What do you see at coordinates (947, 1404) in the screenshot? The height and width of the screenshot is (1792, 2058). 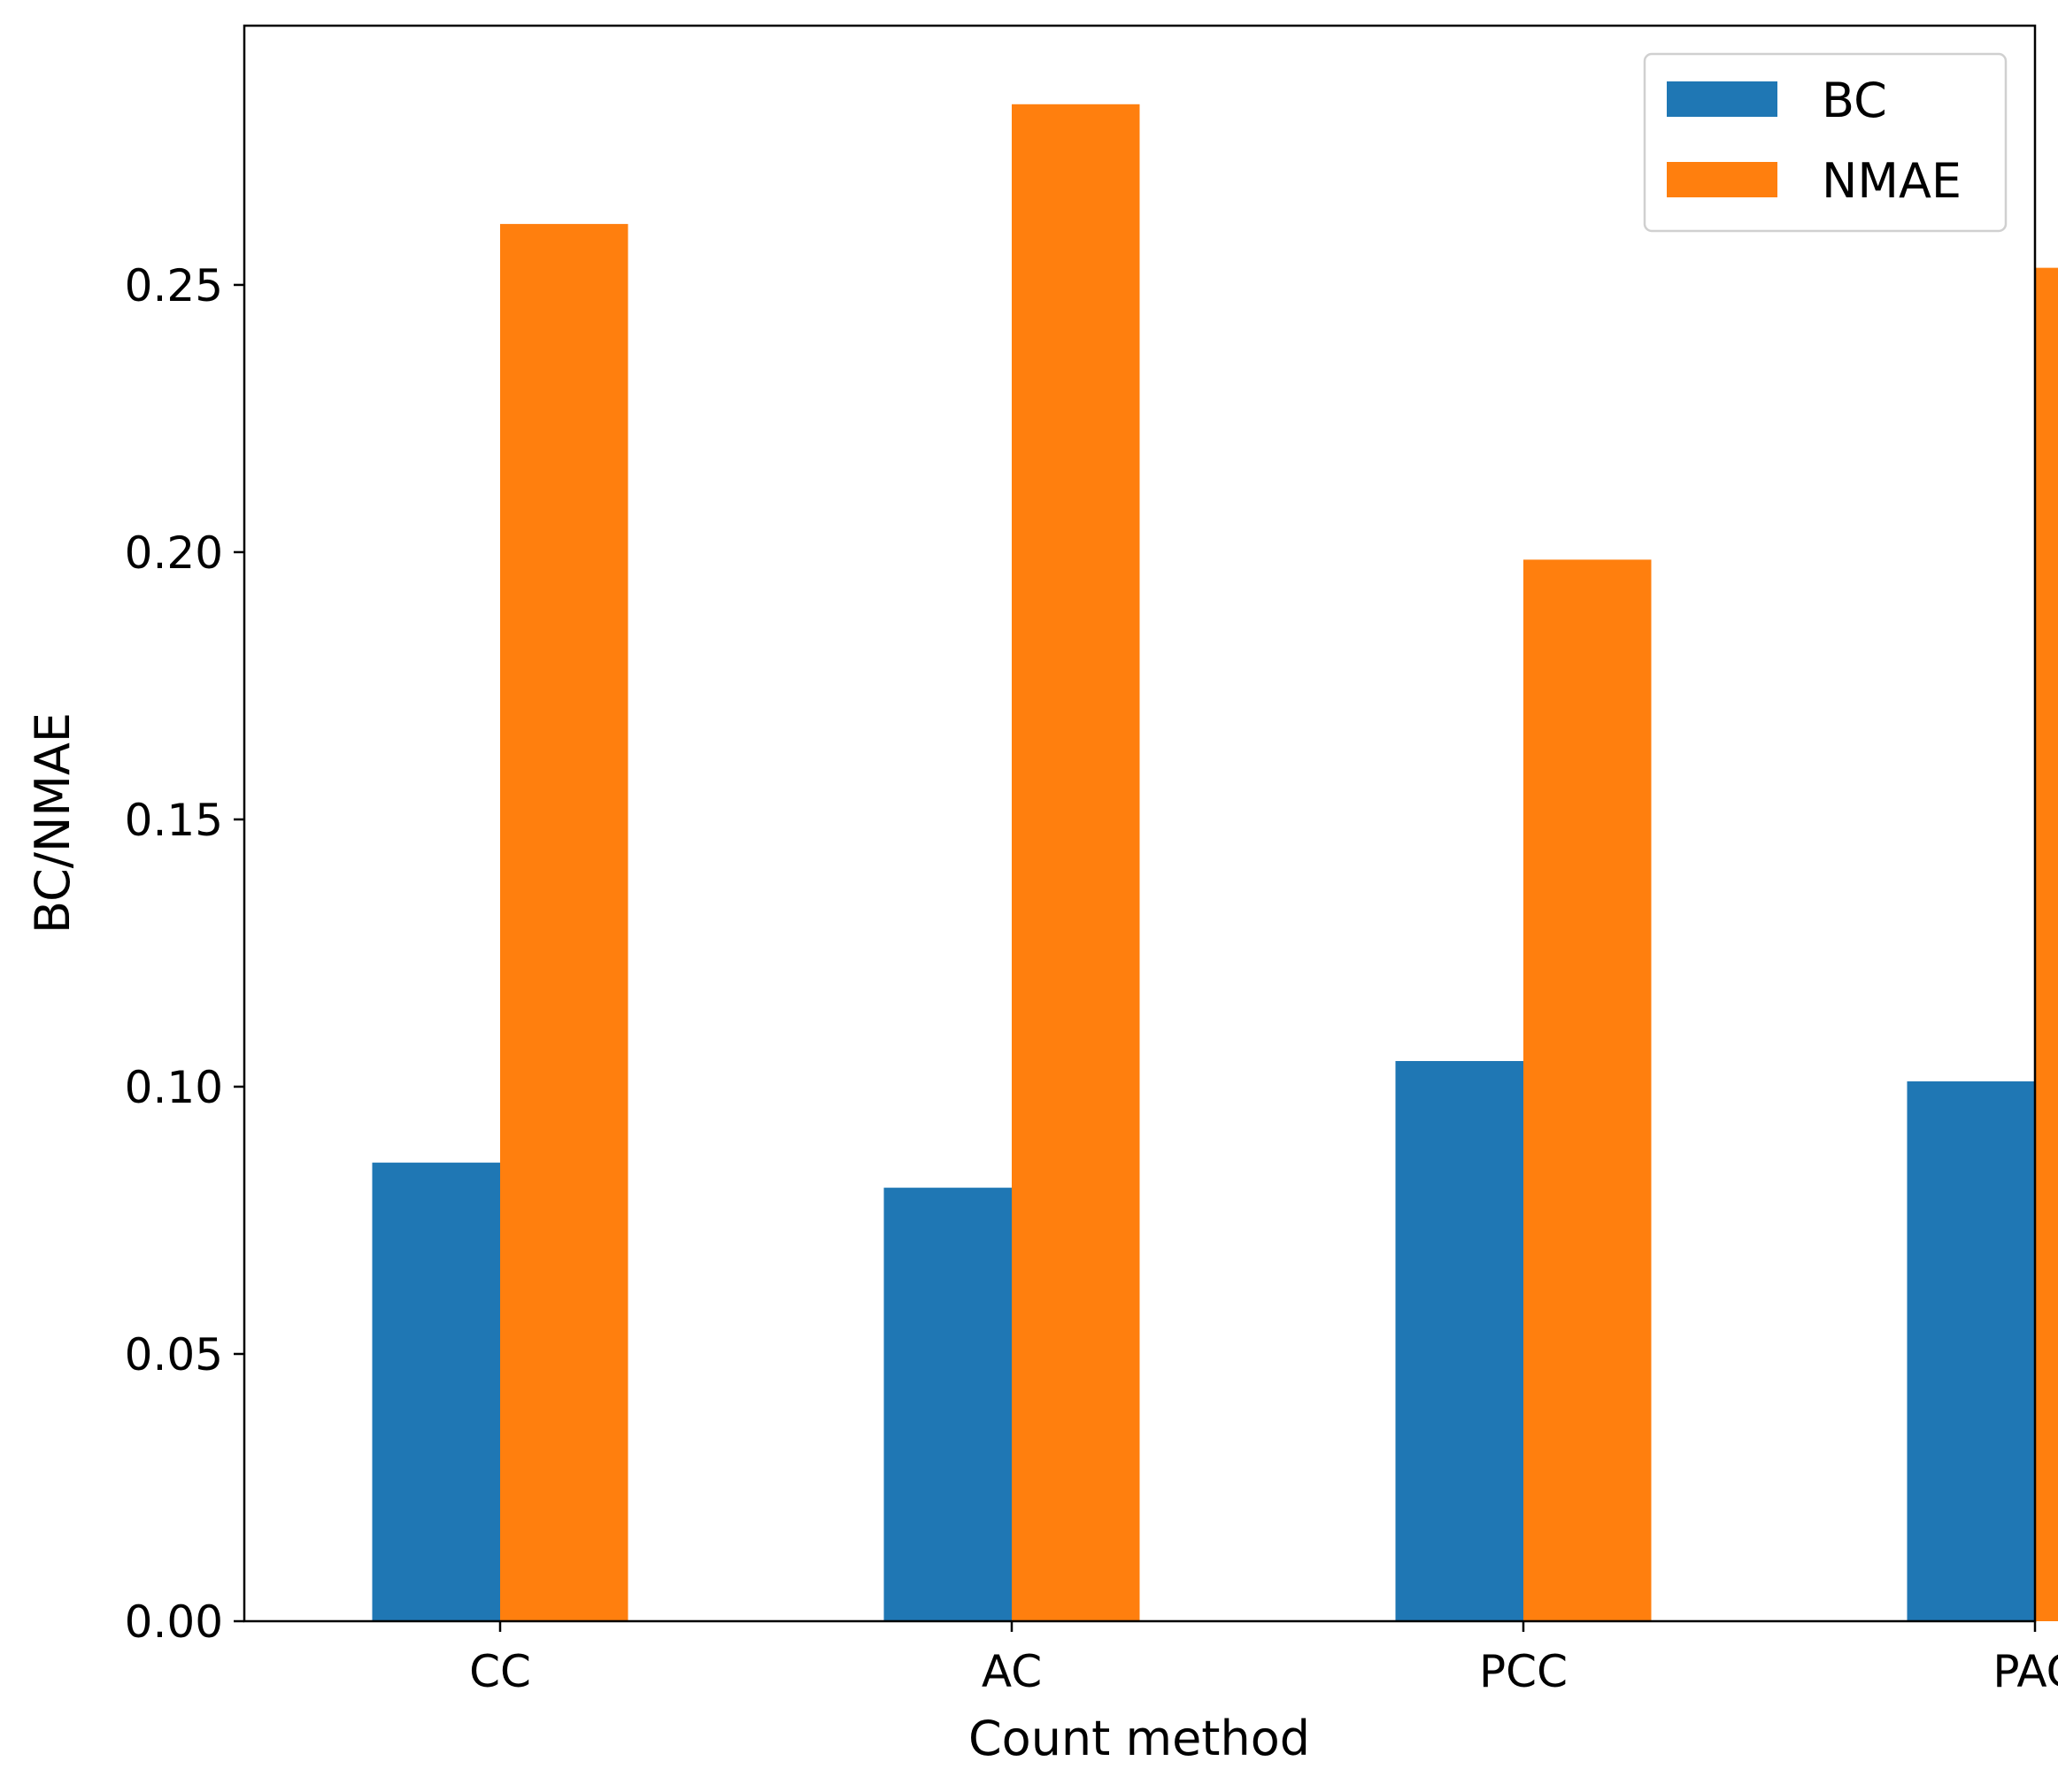 I see `bar-bc-ac` at bounding box center [947, 1404].